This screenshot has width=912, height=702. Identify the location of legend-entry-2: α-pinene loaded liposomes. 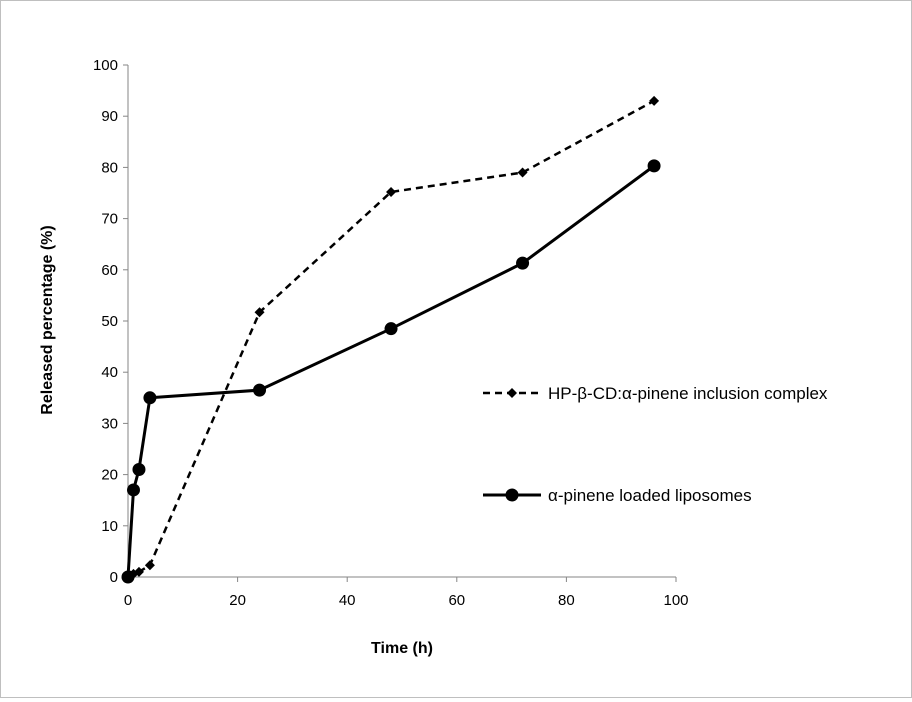
(617, 495).